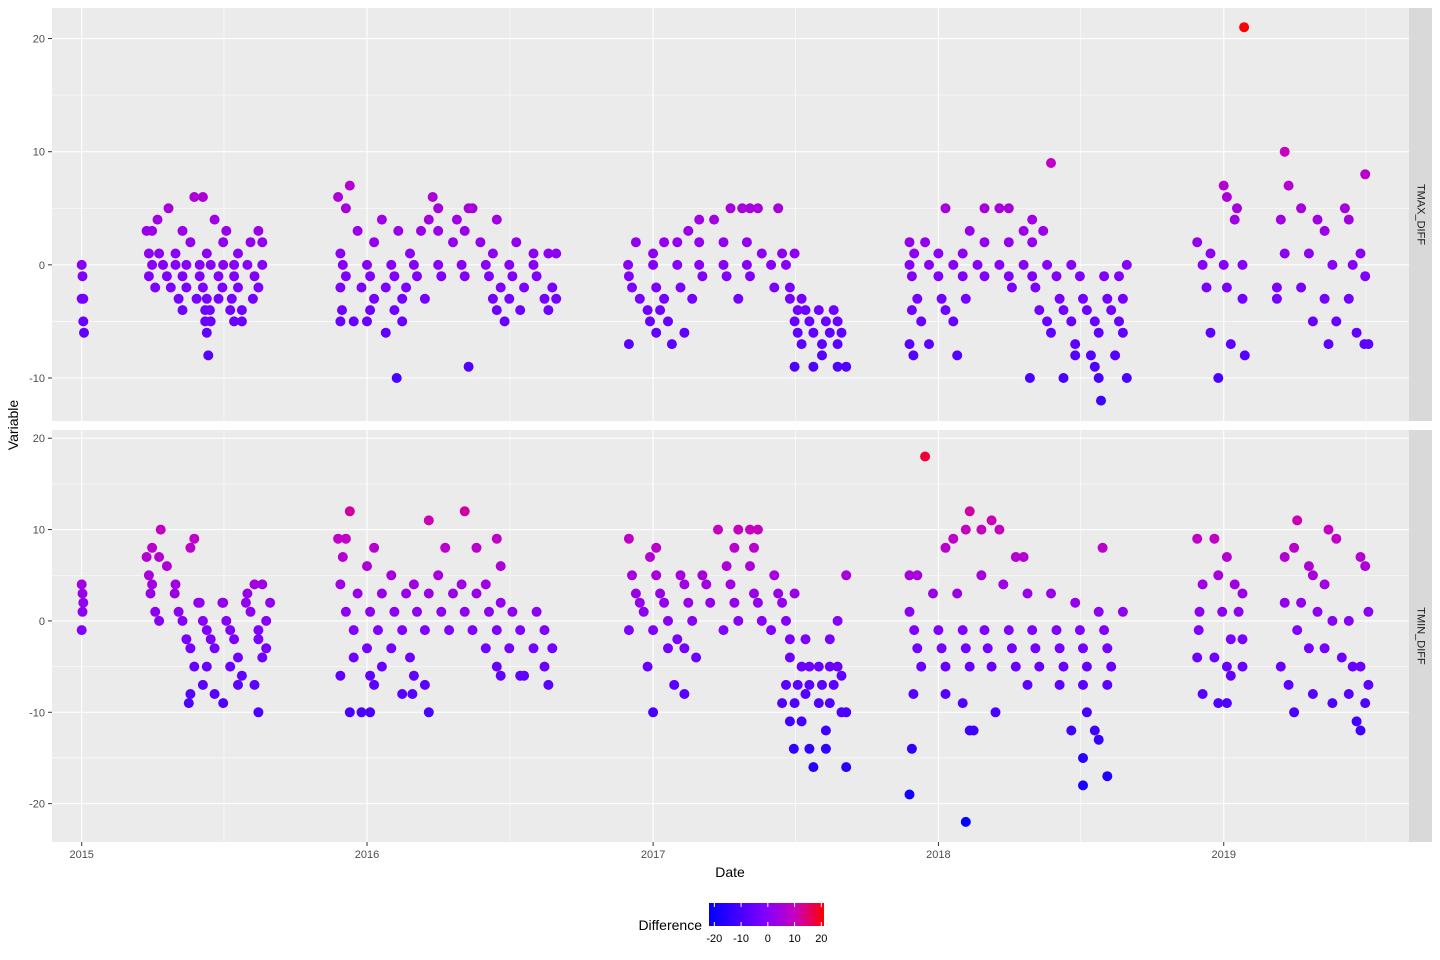 This screenshot has height=960, width=1440. What do you see at coordinates (367, 855) in the screenshot?
I see `x-tick-label: 2016` at bounding box center [367, 855].